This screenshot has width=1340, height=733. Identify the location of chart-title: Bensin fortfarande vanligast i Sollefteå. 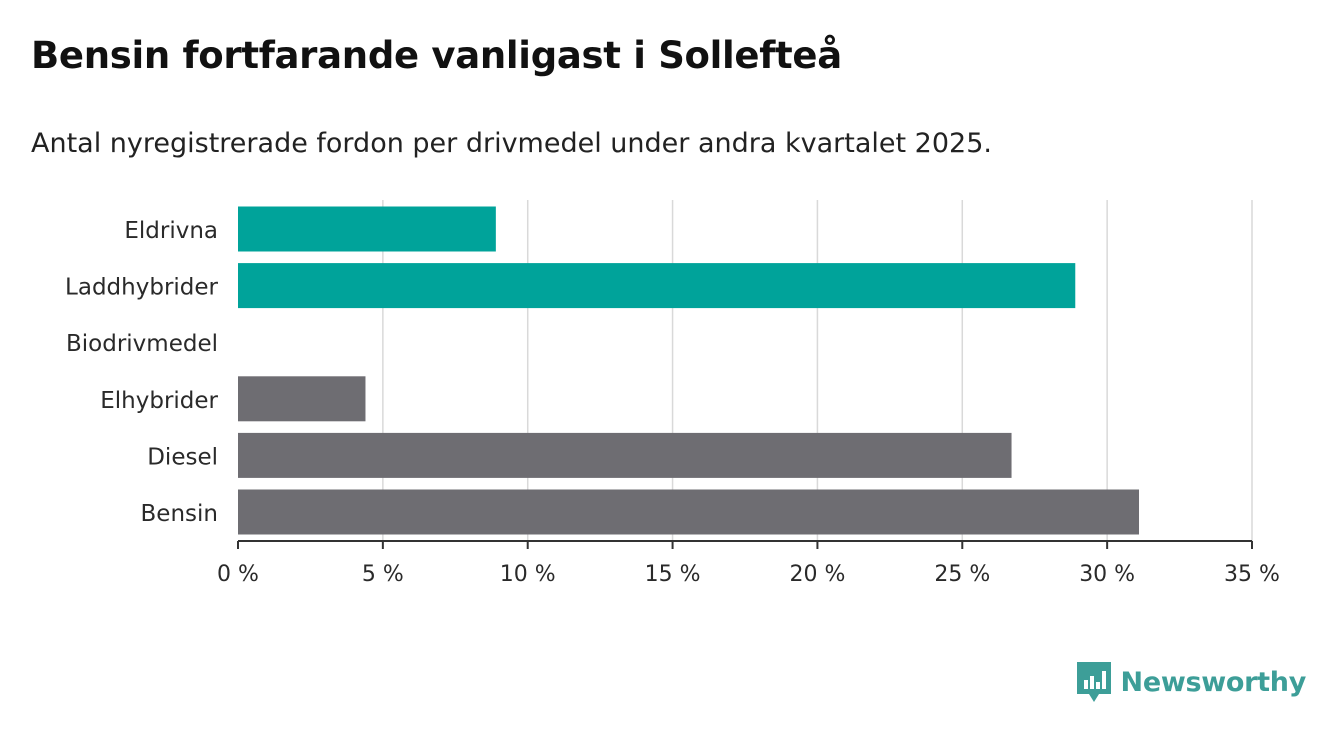
(436, 55).